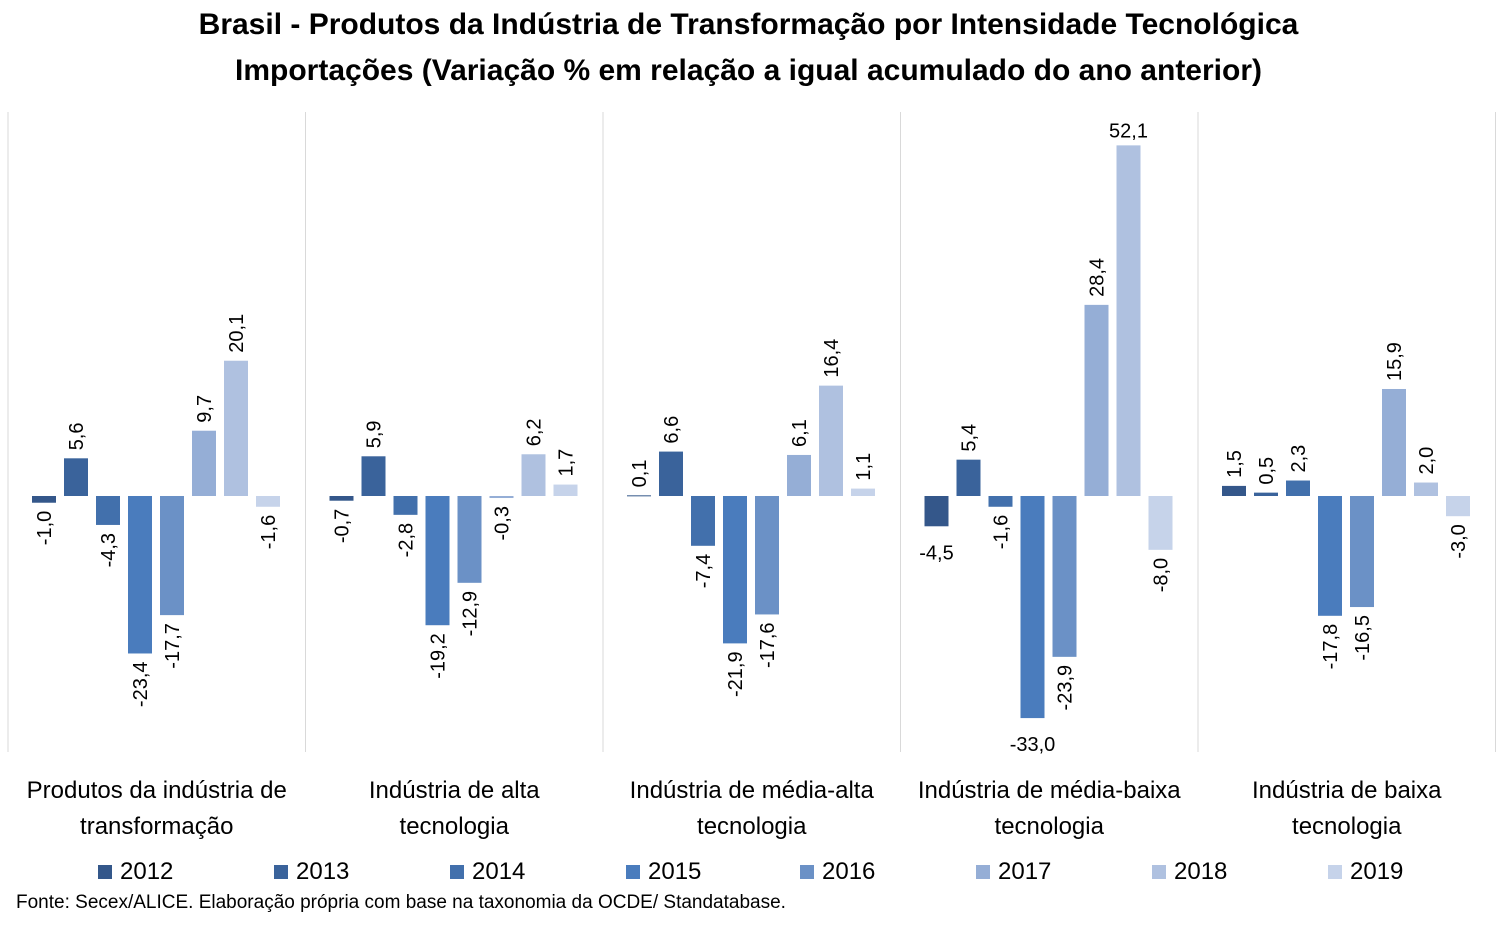 Image resolution: width=1497 pixels, height=927 pixels. I want to click on value-label: 9,7, so click(205, 409).